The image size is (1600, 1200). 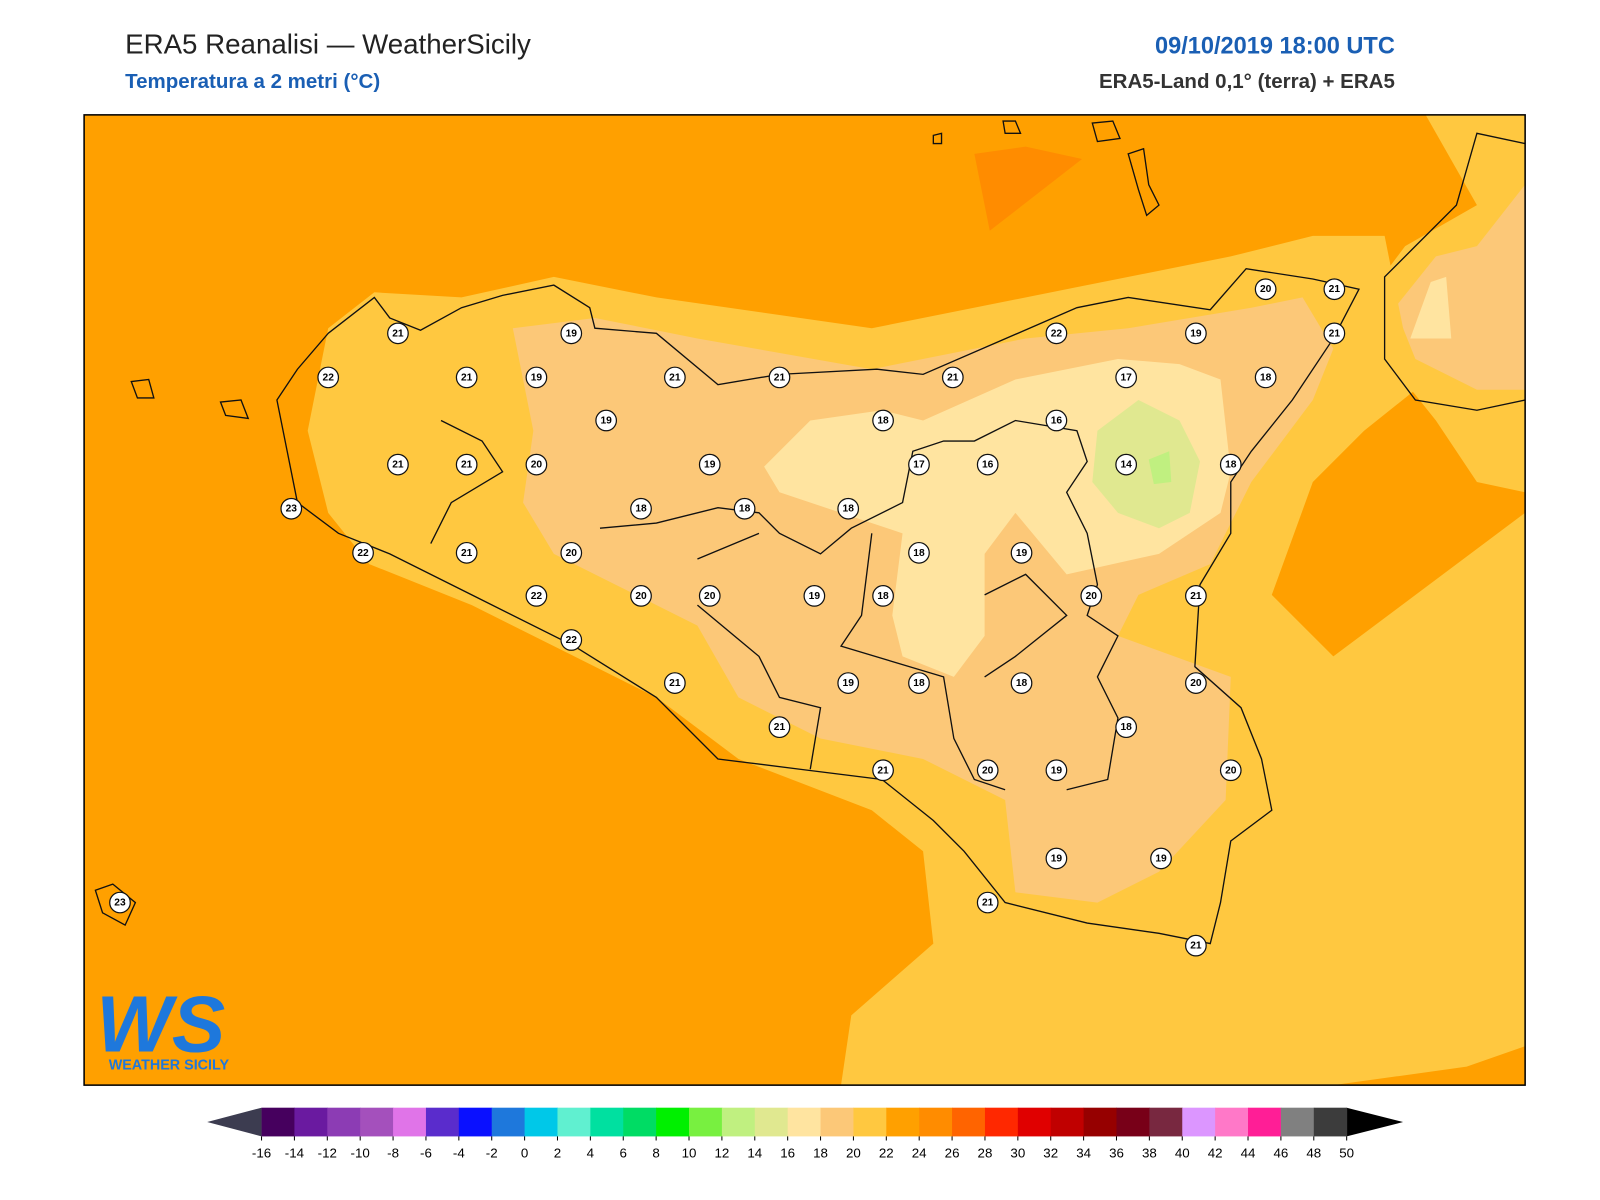 I want to click on colorbar-label: 26, so click(x=952, y=1152).